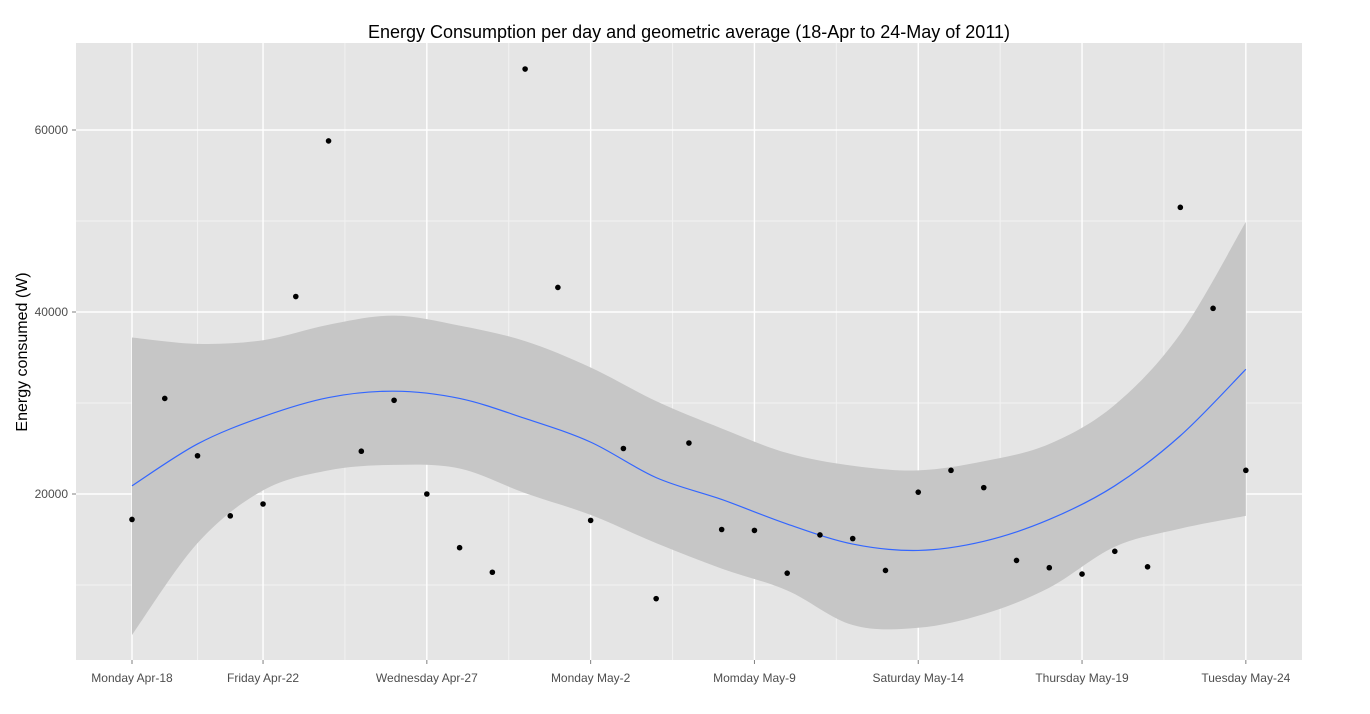 The image size is (1370, 714). I want to click on x-tick-label: Momday May-9, so click(754, 678).